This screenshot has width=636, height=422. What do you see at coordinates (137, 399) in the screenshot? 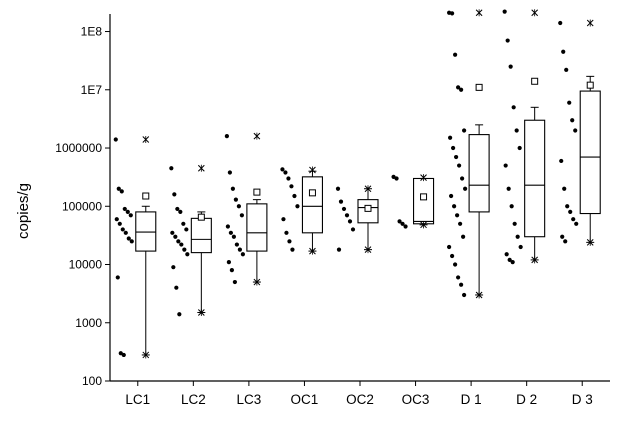
I see `x-tick-label: LC1` at bounding box center [137, 399].